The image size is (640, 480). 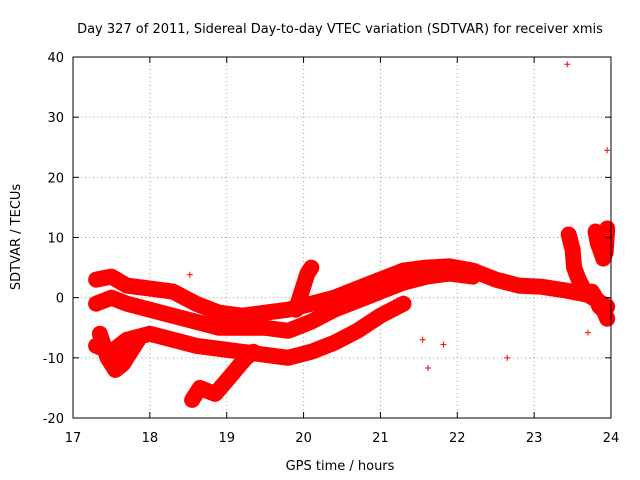 What do you see at coordinates (55, 239) in the screenshot?
I see `y-tick-label: 10` at bounding box center [55, 239].